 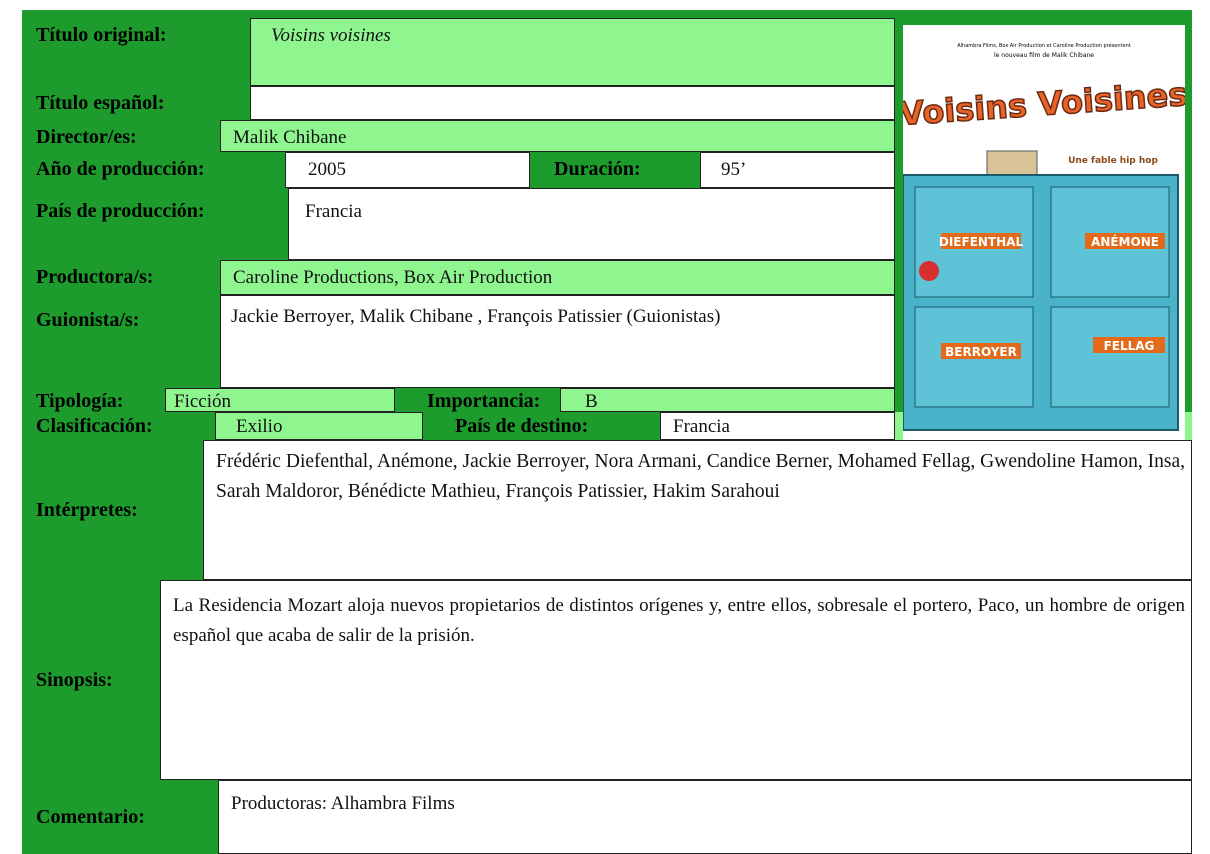 I want to click on poster-name: DIEFENTHAL, so click(x=981, y=242).